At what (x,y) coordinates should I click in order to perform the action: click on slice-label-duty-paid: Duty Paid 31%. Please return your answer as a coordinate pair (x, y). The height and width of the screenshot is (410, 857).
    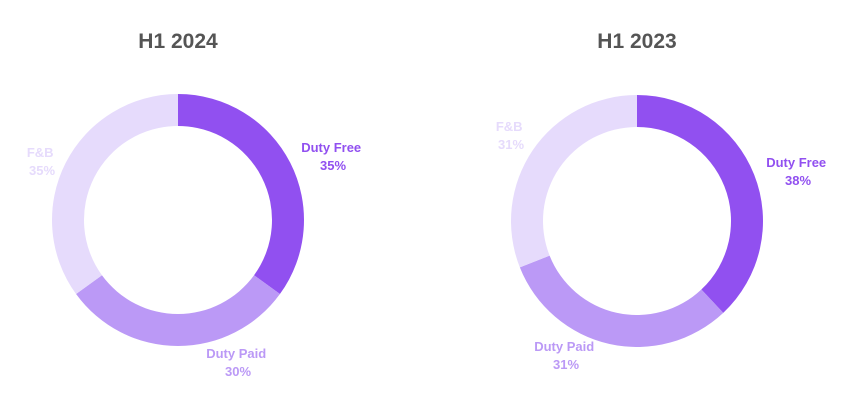
    Looking at the image, I should click on (566, 355).